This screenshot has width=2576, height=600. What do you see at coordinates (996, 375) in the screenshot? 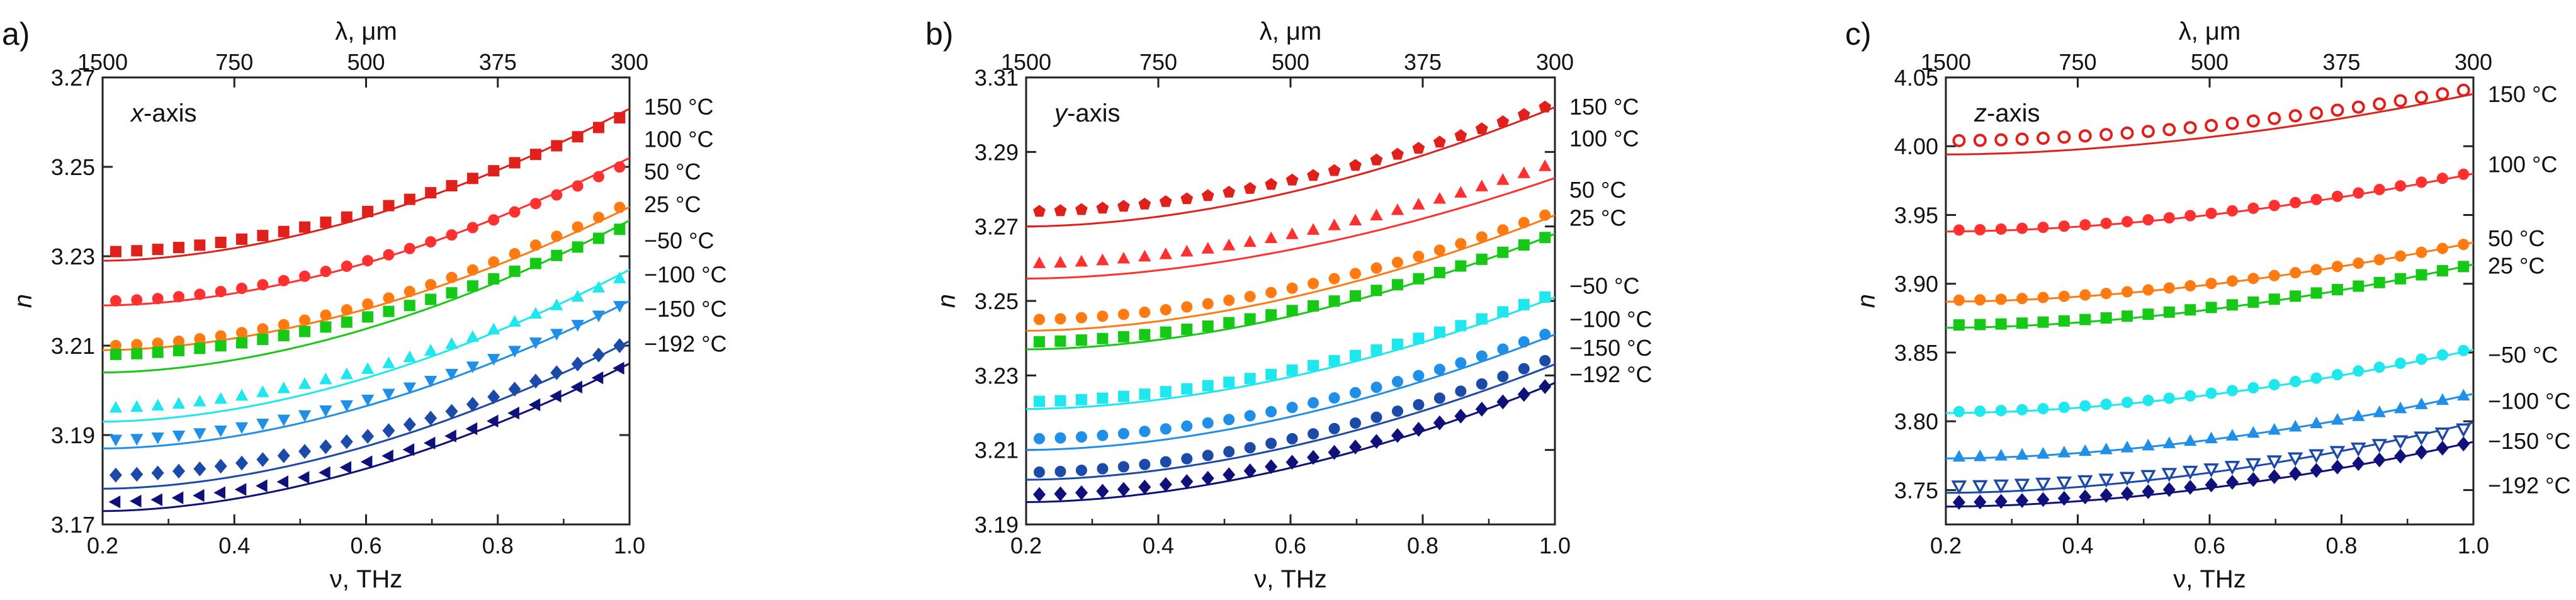
I see `y-tick-label: 3.23` at bounding box center [996, 375].